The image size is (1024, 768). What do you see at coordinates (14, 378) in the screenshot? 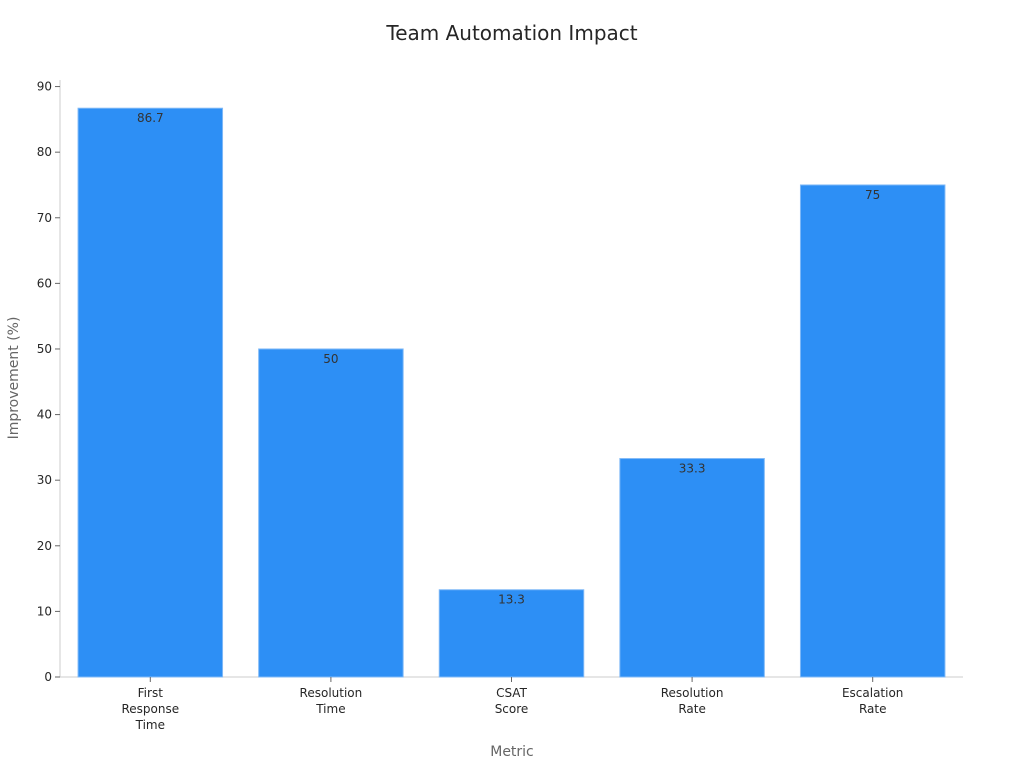
I see `y-axis-label: Improvement (%)` at bounding box center [14, 378].